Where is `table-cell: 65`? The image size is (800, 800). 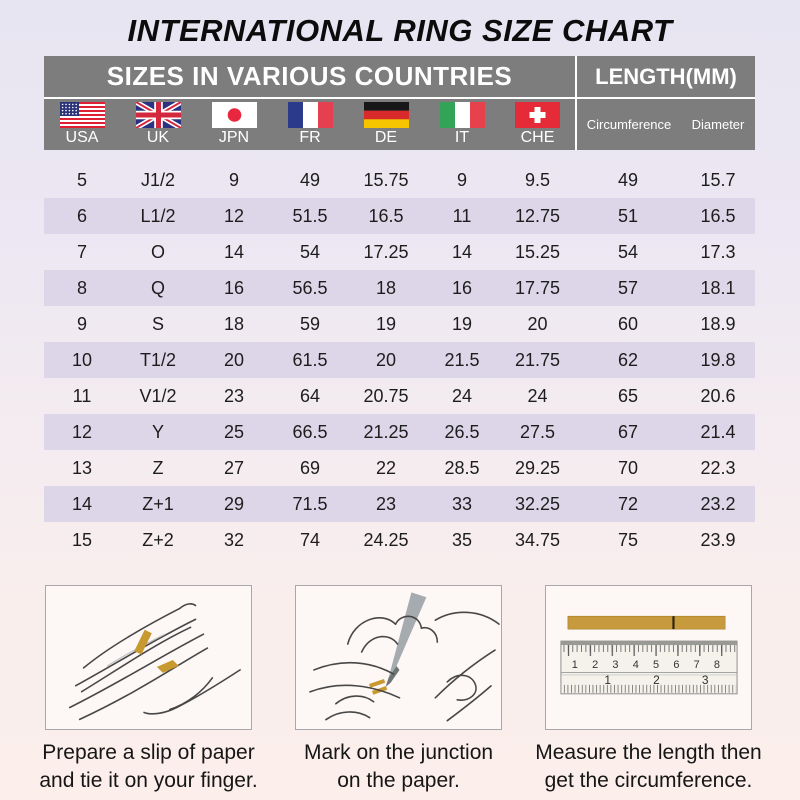
table-cell: 65 is located at coordinates (628, 395).